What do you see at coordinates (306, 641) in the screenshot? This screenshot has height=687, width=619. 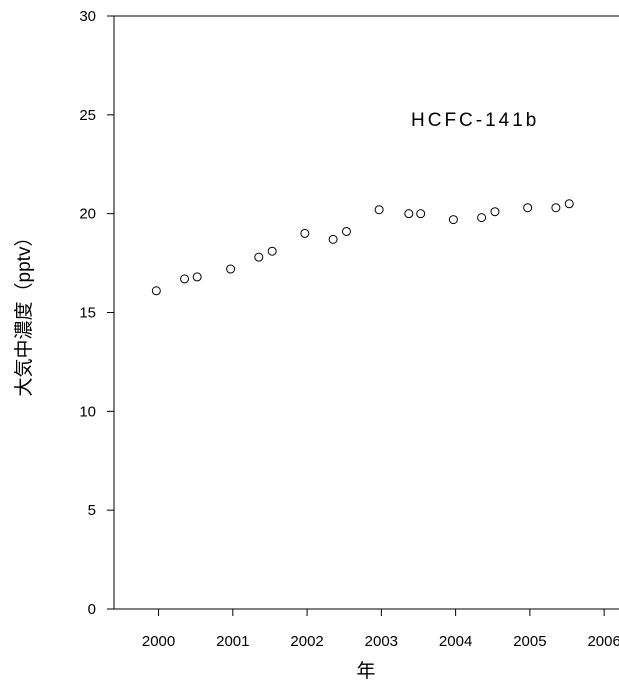 I see `x-tick-label: 2002` at bounding box center [306, 641].